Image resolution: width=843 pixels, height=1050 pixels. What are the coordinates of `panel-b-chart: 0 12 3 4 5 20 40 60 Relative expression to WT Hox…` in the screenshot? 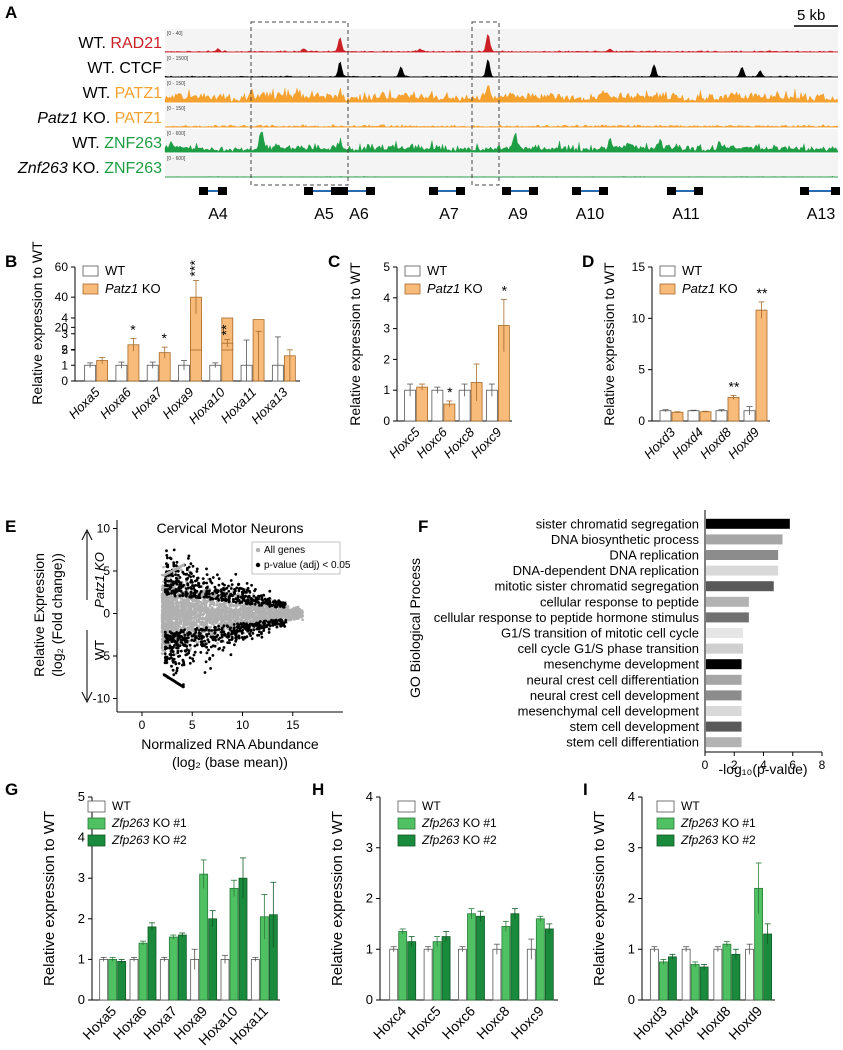 It's located at (164, 334).